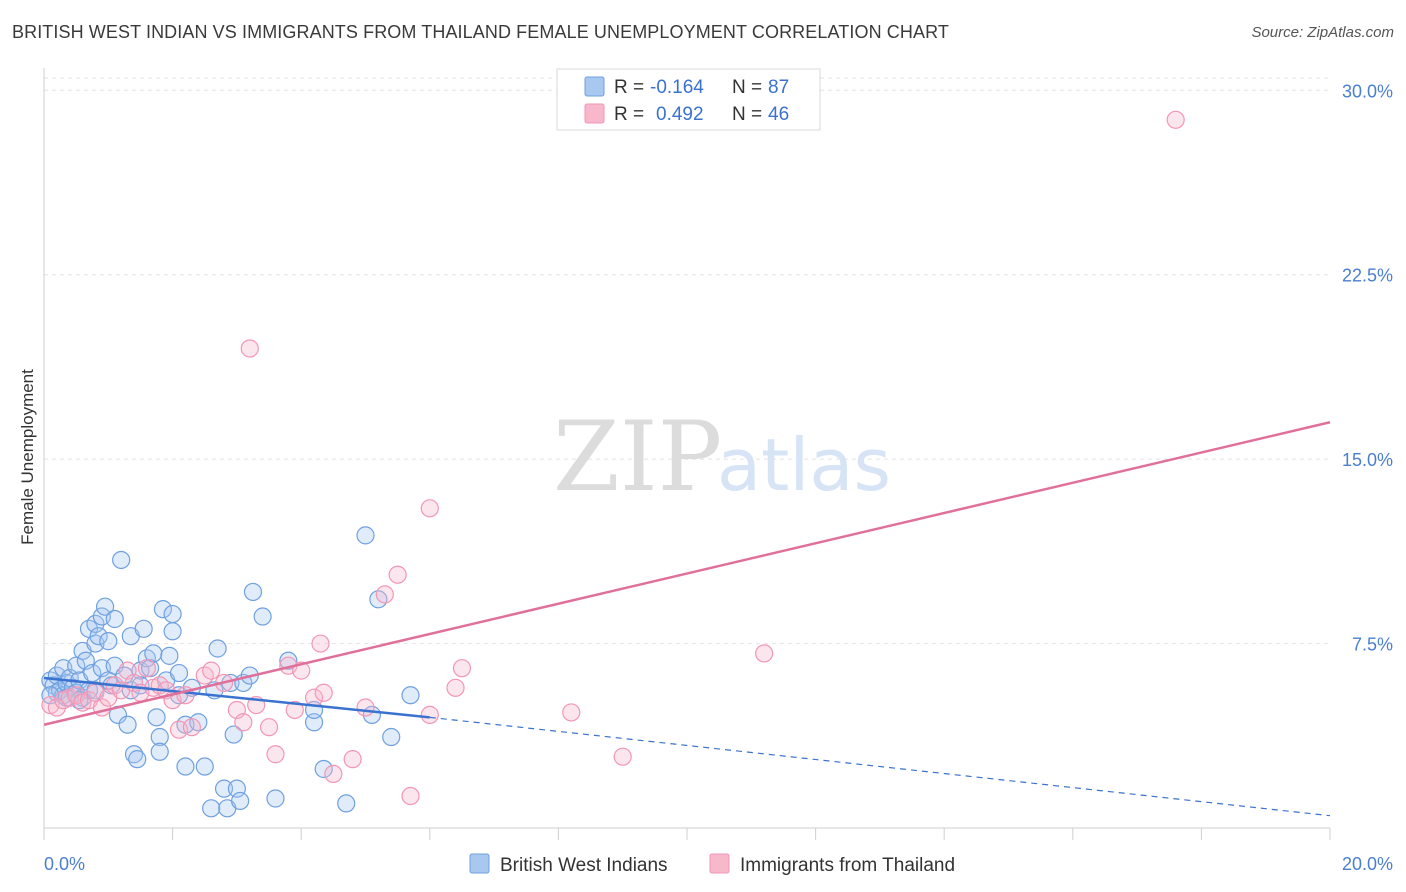  I want to click on x-tick-label-min: 0.0%, so click(64, 864).